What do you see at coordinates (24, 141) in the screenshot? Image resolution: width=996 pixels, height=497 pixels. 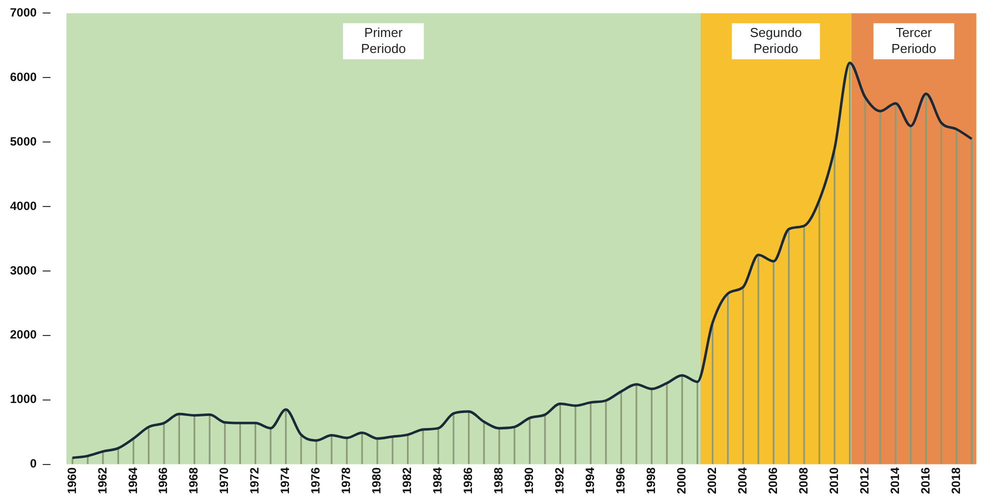 I see `y-tick-label: 5000` at bounding box center [24, 141].